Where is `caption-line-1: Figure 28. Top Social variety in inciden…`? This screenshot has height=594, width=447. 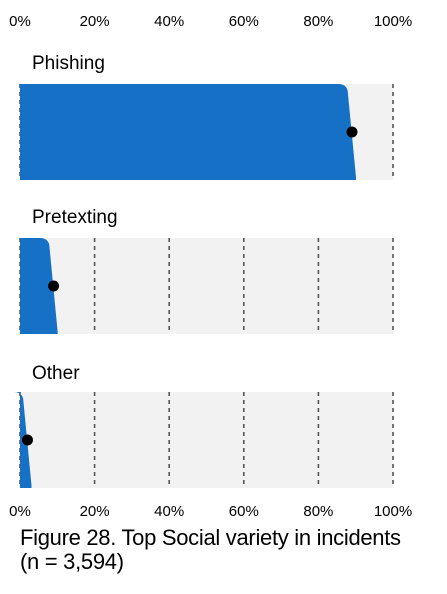 caption-line-1: Figure 28. Top Social variety in inciden… is located at coordinates (210, 537).